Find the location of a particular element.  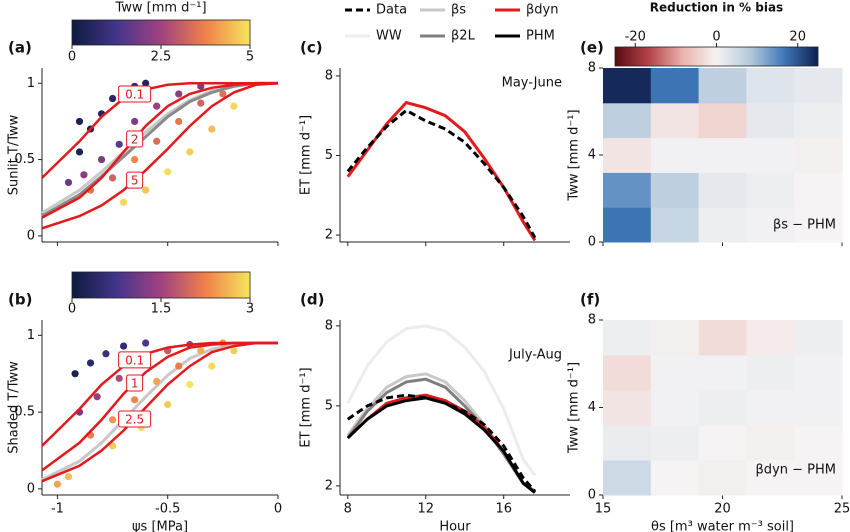

curve-label: 1 is located at coordinates (135, 383).